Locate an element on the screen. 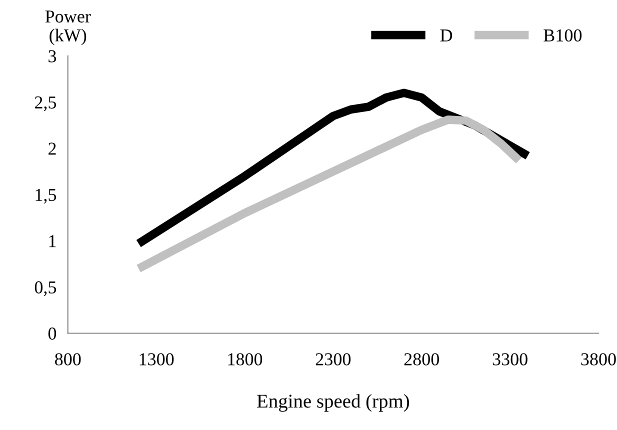 The height and width of the screenshot is (430, 617). y-axis-title: Power (kW) is located at coordinates (68, 28).